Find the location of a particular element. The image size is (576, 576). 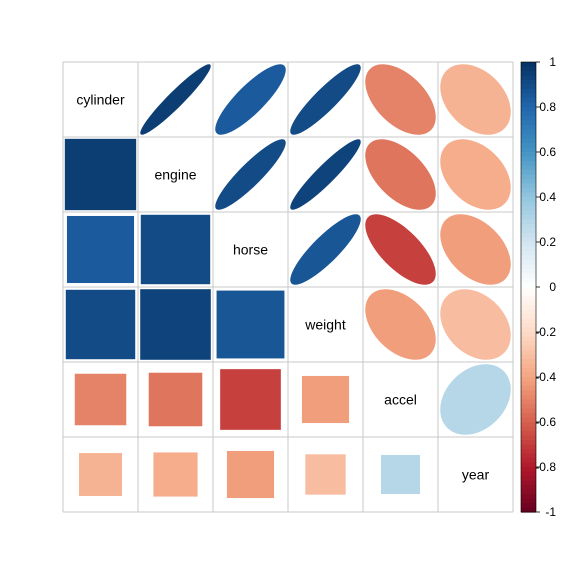

square-horse-engine is located at coordinates (175, 249).